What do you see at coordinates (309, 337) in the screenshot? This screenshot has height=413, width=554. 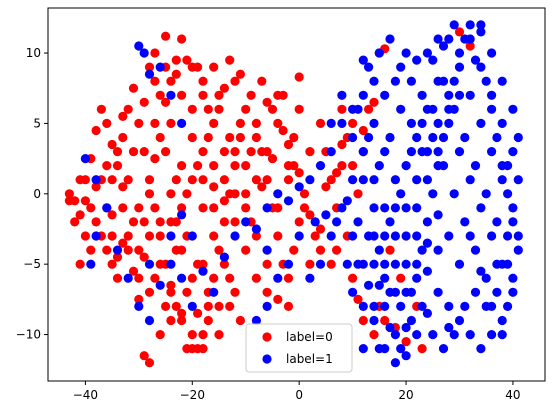 I see `legend-label-0: label=0` at bounding box center [309, 337].